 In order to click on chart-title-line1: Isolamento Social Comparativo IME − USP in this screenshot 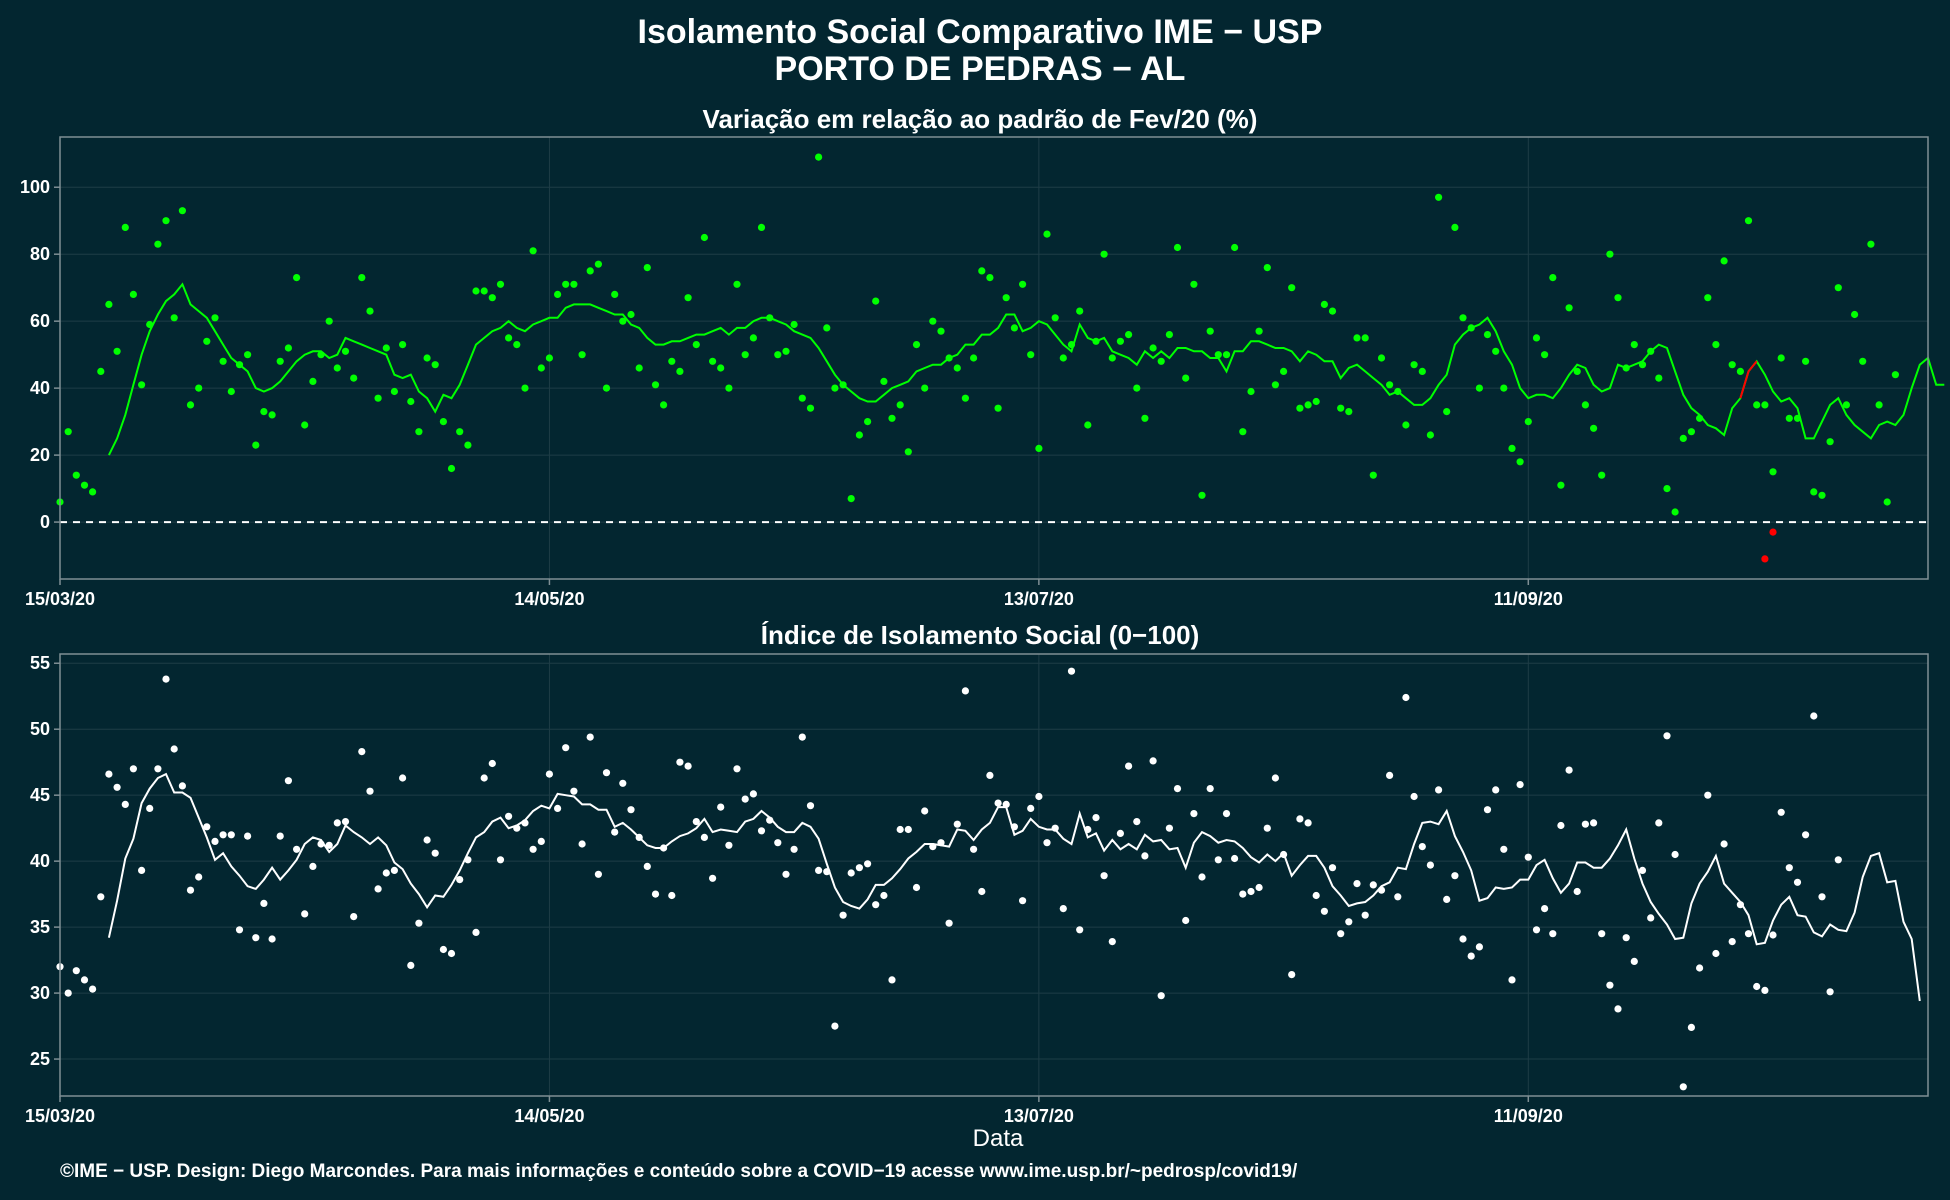, I will do `click(980, 32)`.